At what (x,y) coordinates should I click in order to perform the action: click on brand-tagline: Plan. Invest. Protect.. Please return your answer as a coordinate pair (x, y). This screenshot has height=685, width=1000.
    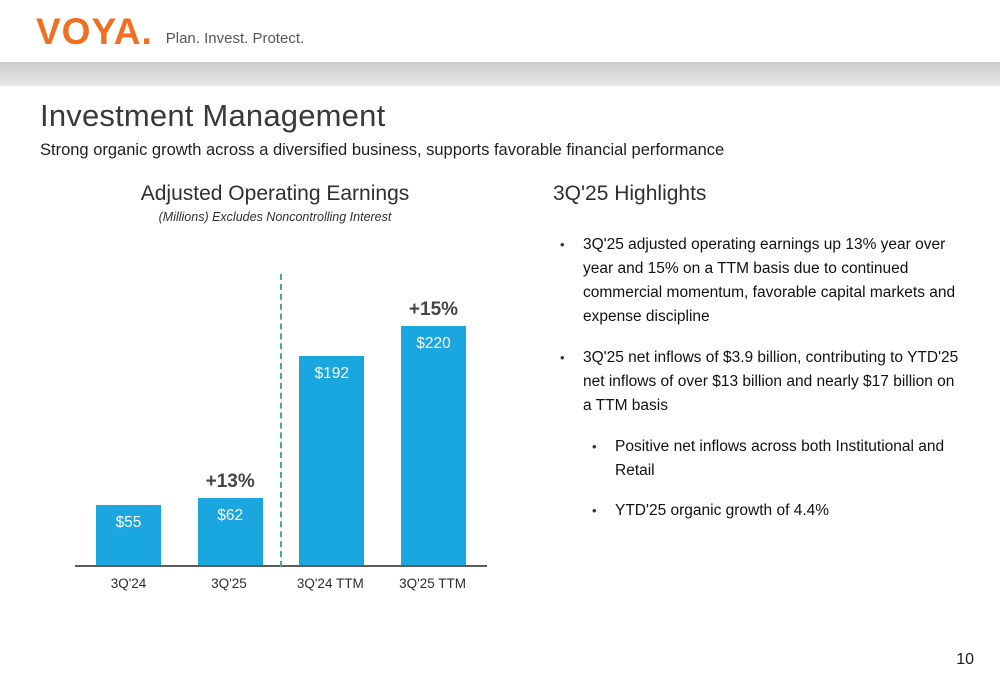
    Looking at the image, I should click on (235, 38).